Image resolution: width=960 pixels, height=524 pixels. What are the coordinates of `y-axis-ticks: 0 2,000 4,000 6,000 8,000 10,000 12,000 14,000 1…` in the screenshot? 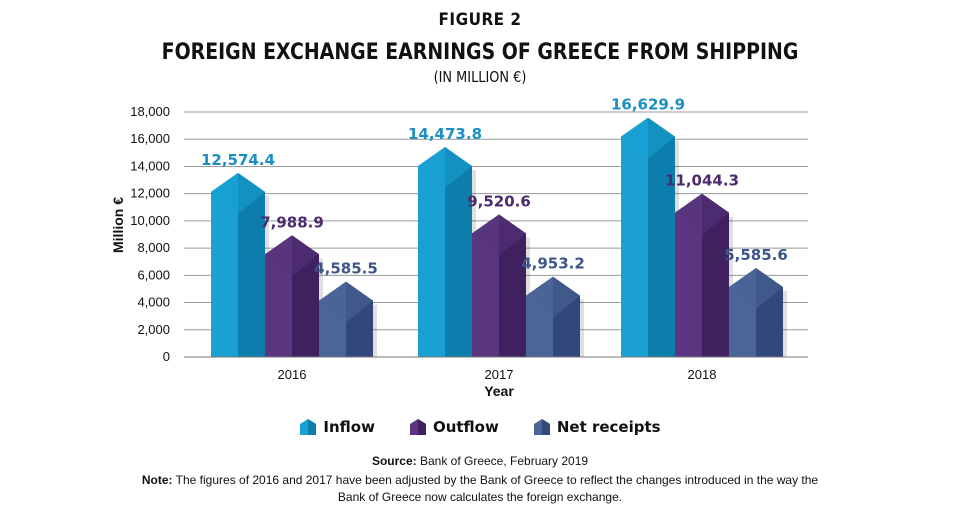 It's located at (150, 234).